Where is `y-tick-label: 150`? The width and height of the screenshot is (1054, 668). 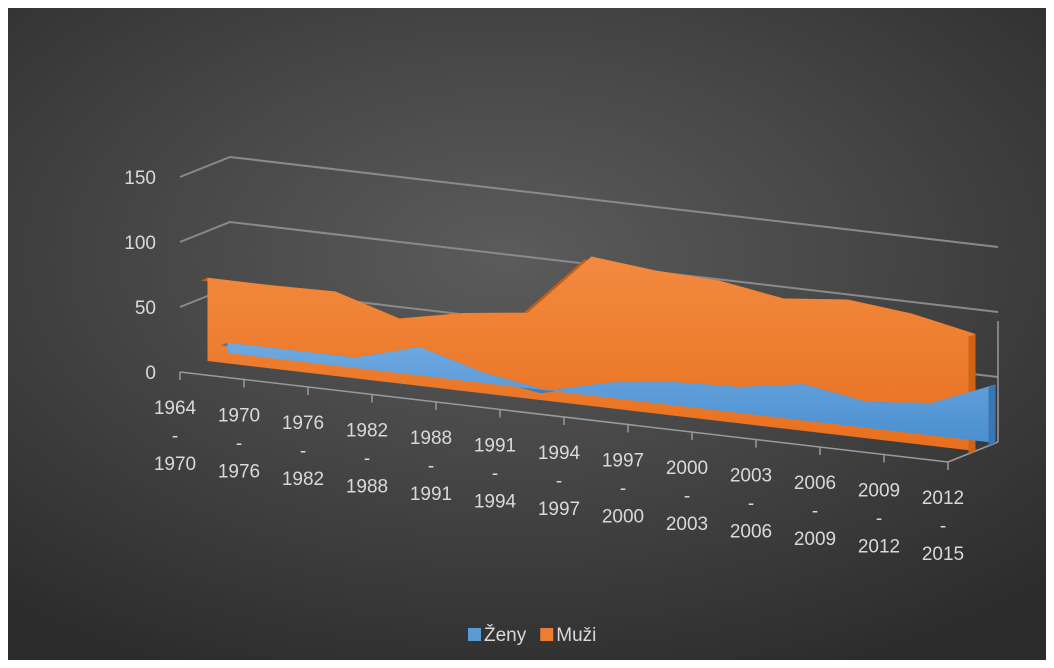
y-tick-label: 150 is located at coordinates (140, 178).